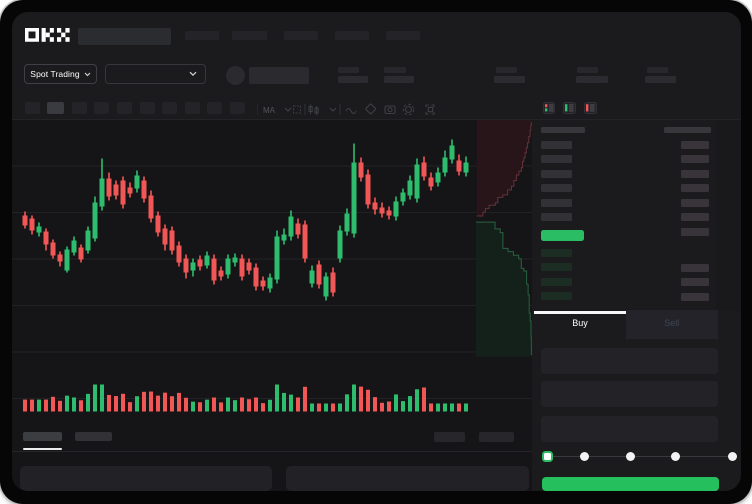 This screenshot has width=752, height=504. What do you see at coordinates (269, 110) in the screenshot?
I see `svg-text: MA` at bounding box center [269, 110].